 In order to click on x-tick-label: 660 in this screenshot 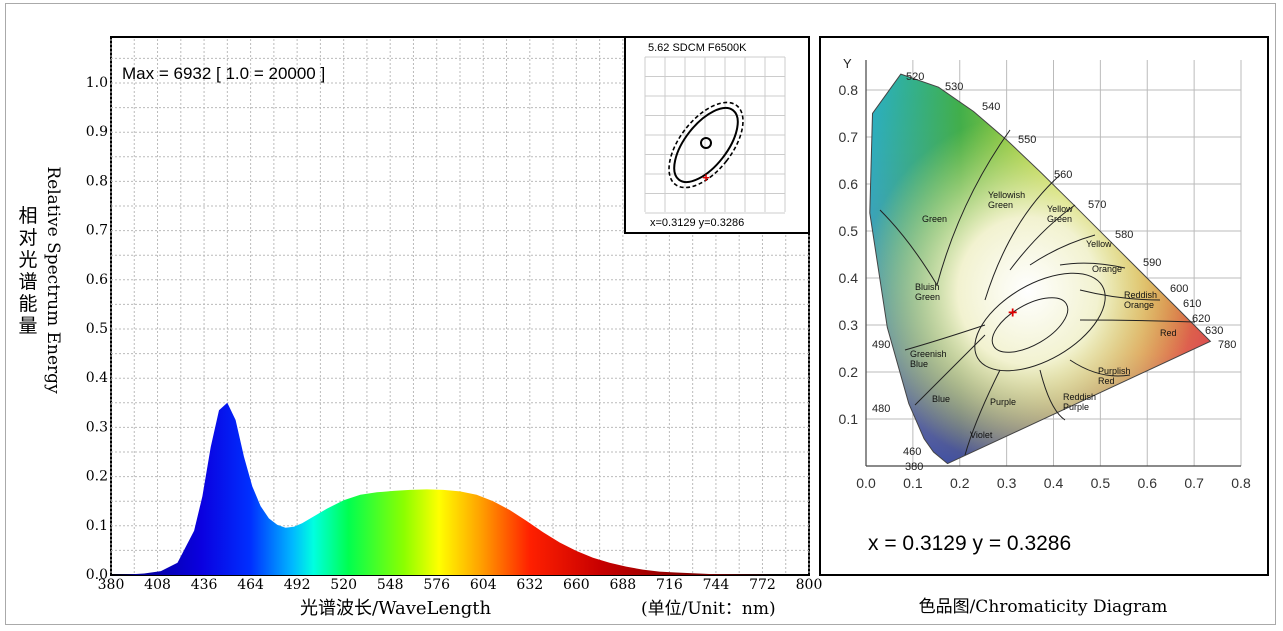, I will do `click(576, 585)`.